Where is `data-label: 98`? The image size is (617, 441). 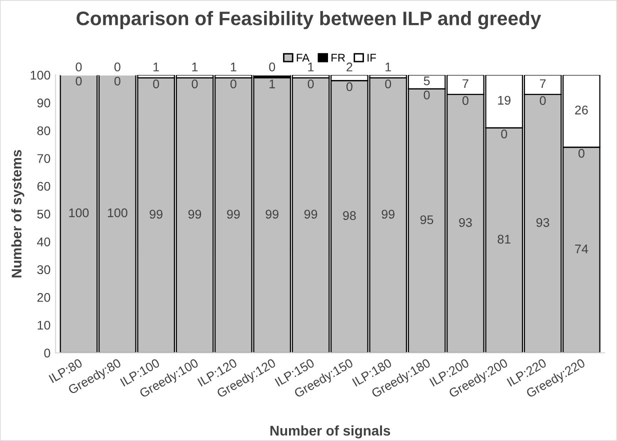 data-label: 98 is located at coordinates (349, 215).